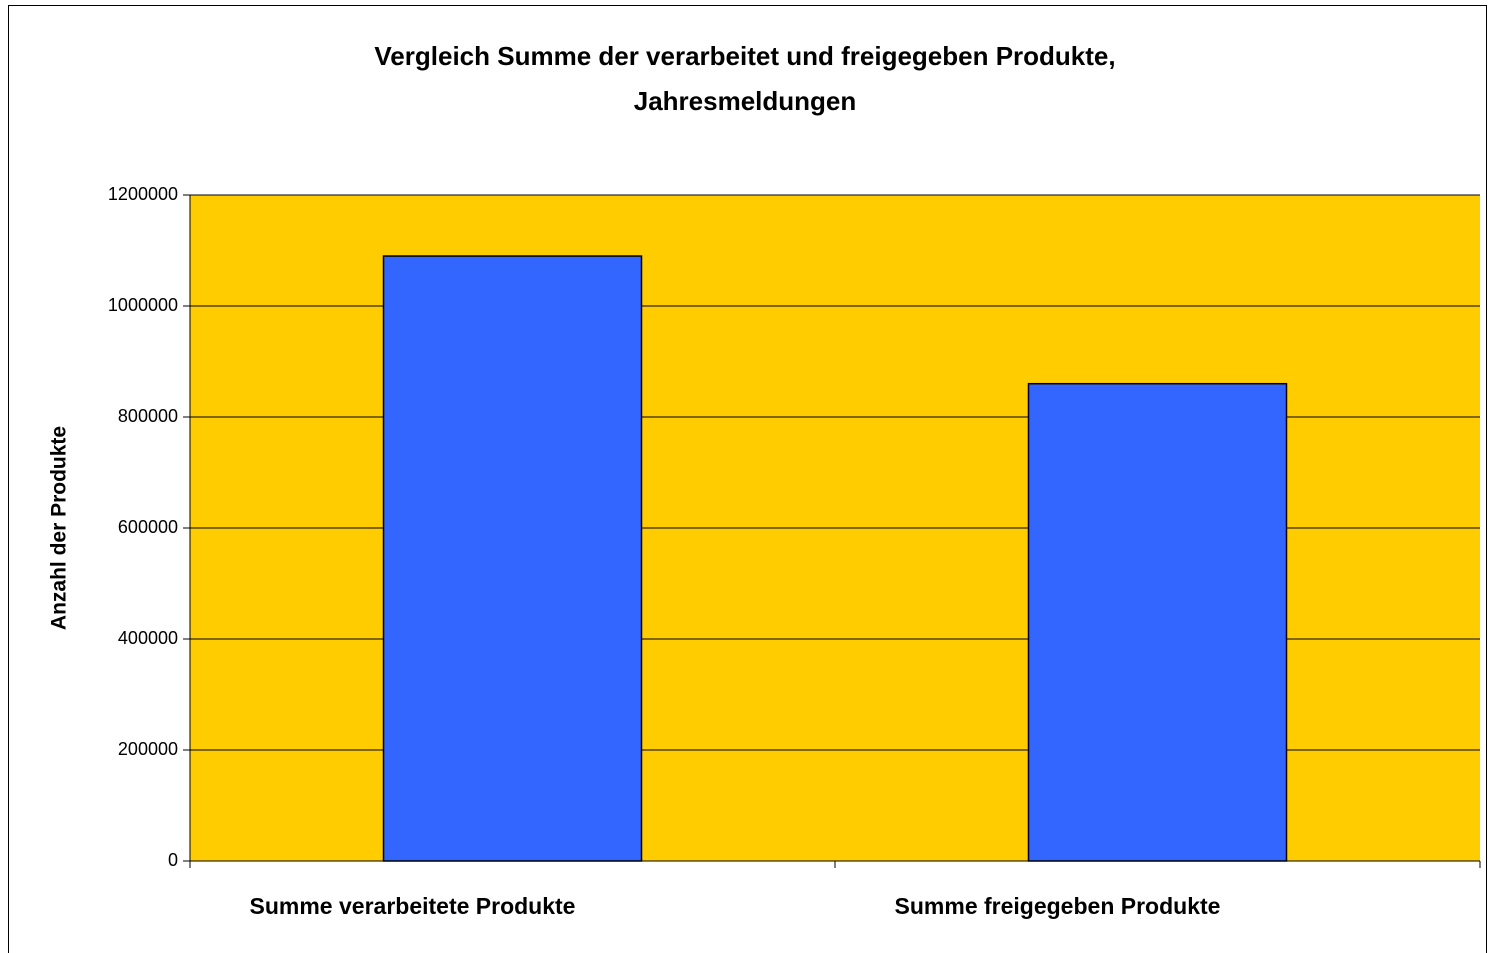 The image size is (1489, 953). I want to click on y-tick-label: 1000000, so click(143, 305).